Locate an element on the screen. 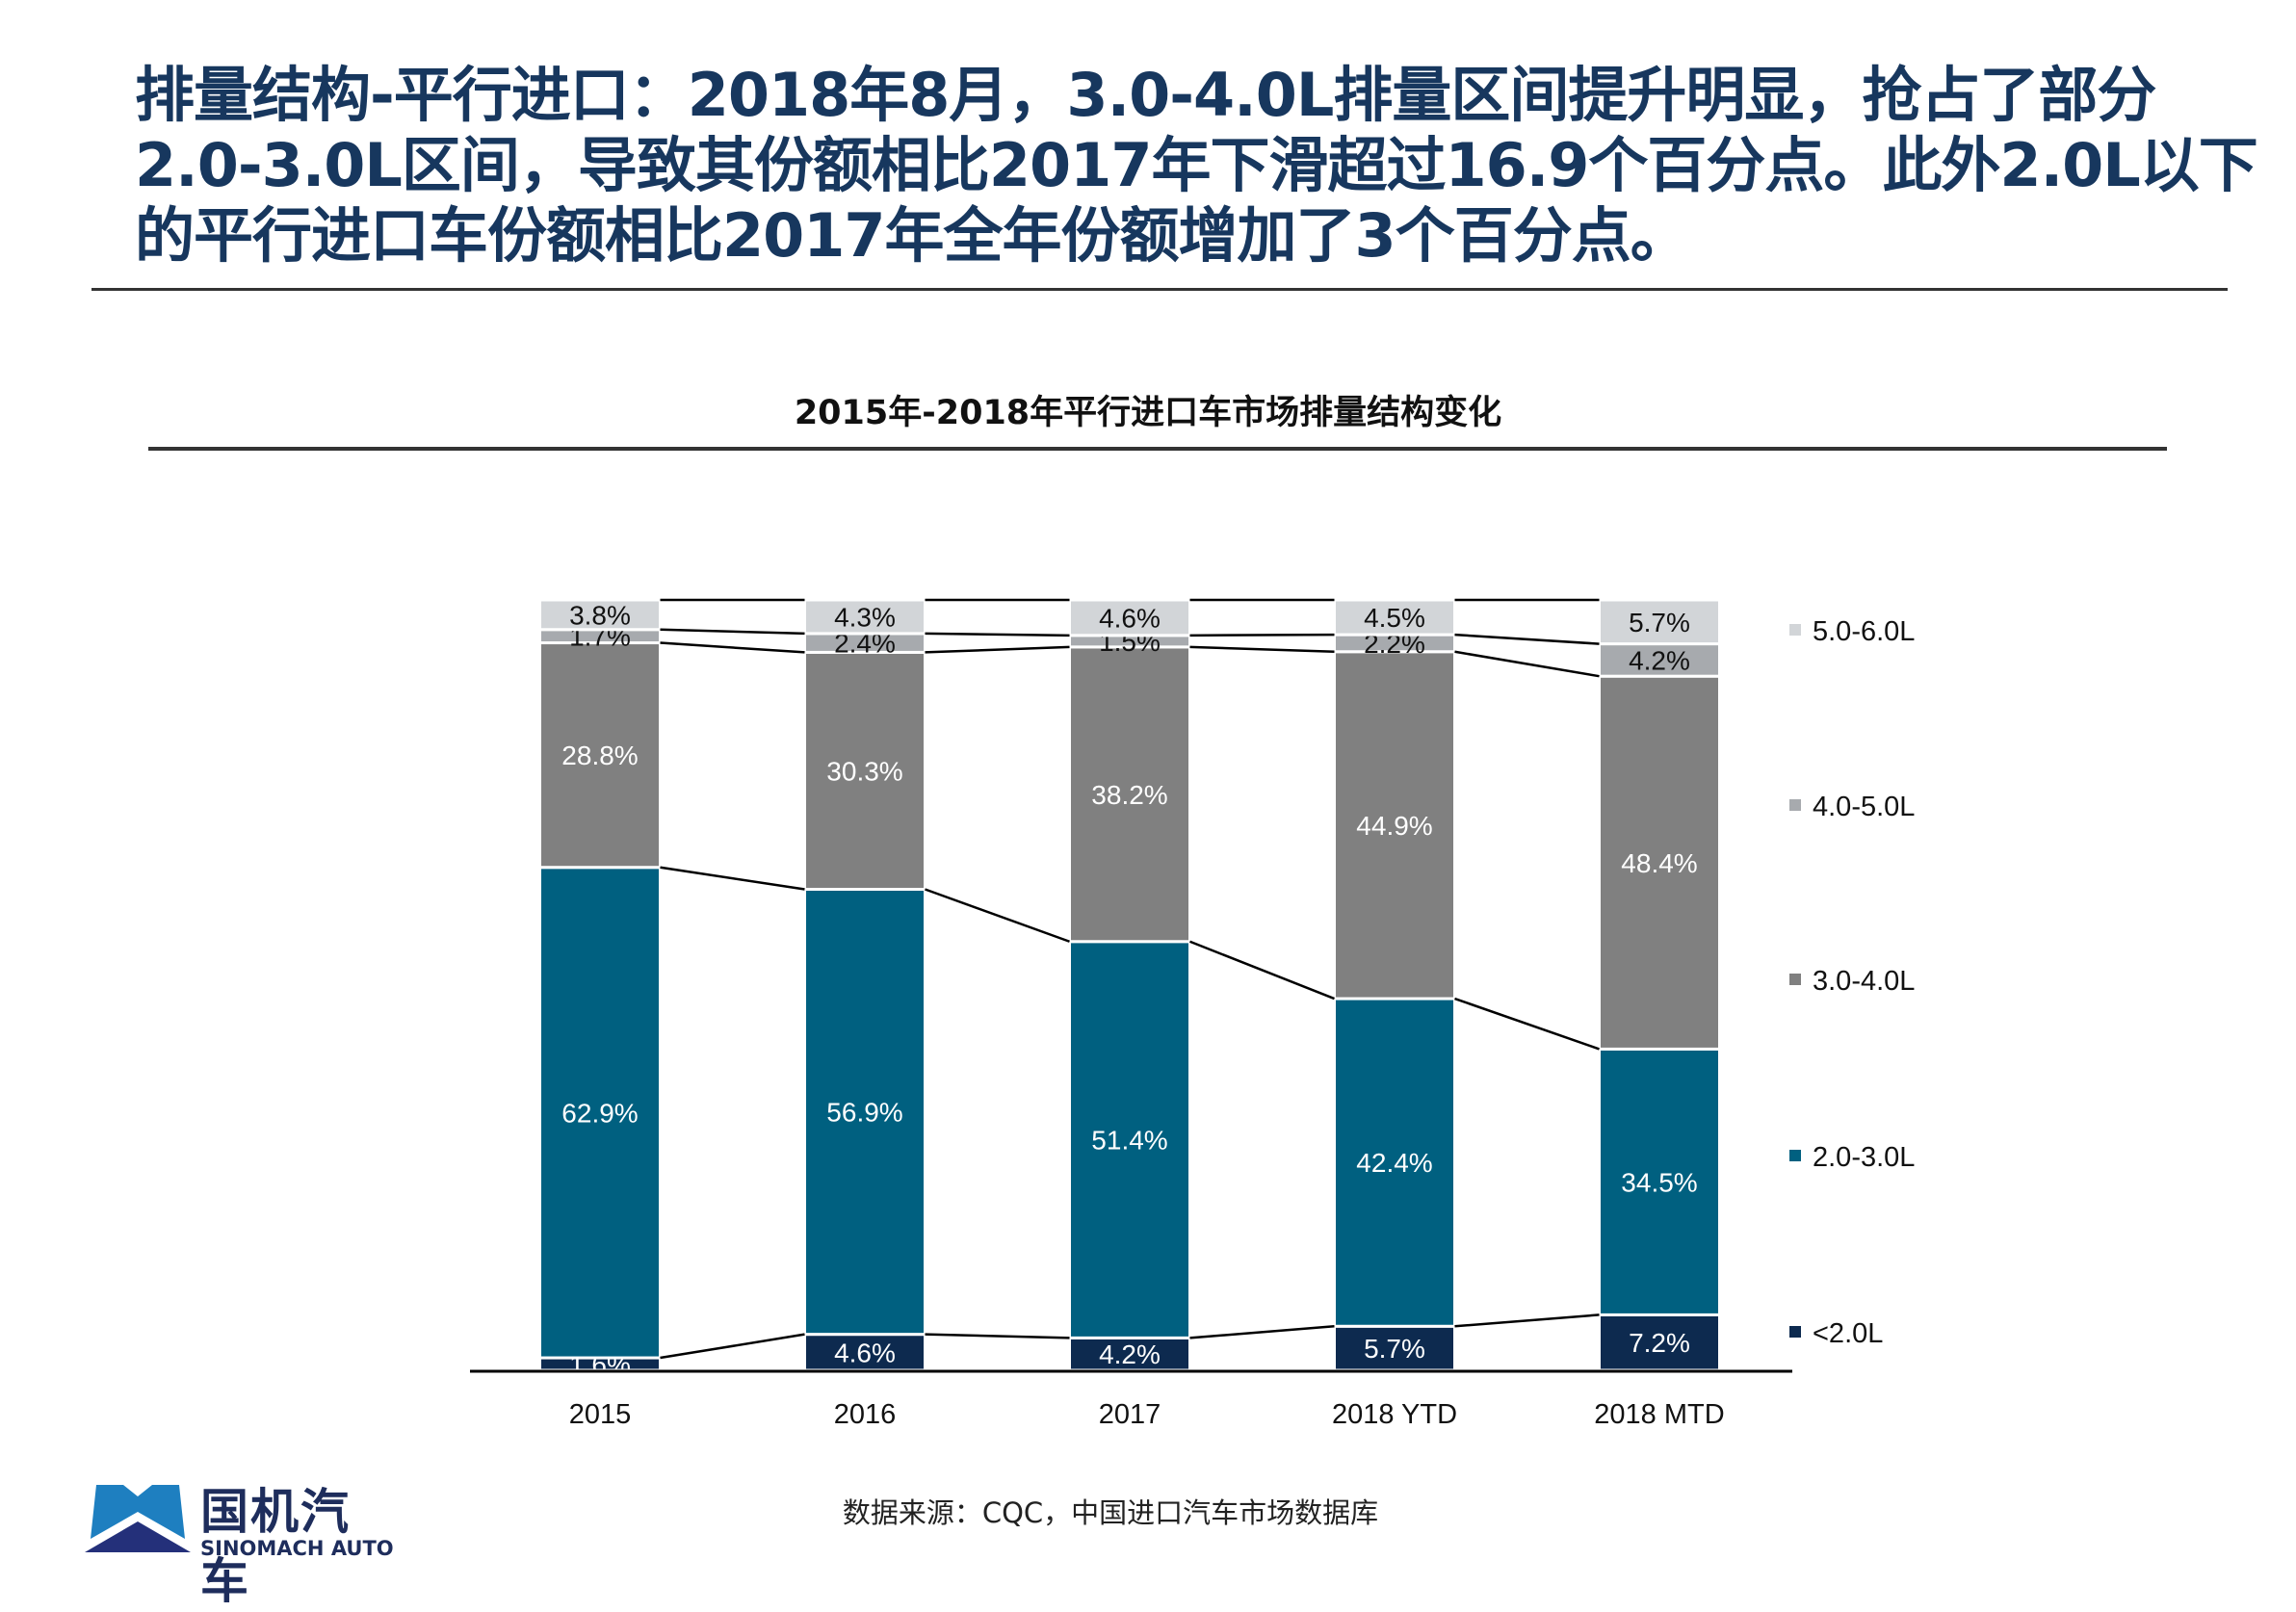  data-label: 30.3% is located at coordinates (864, 771).